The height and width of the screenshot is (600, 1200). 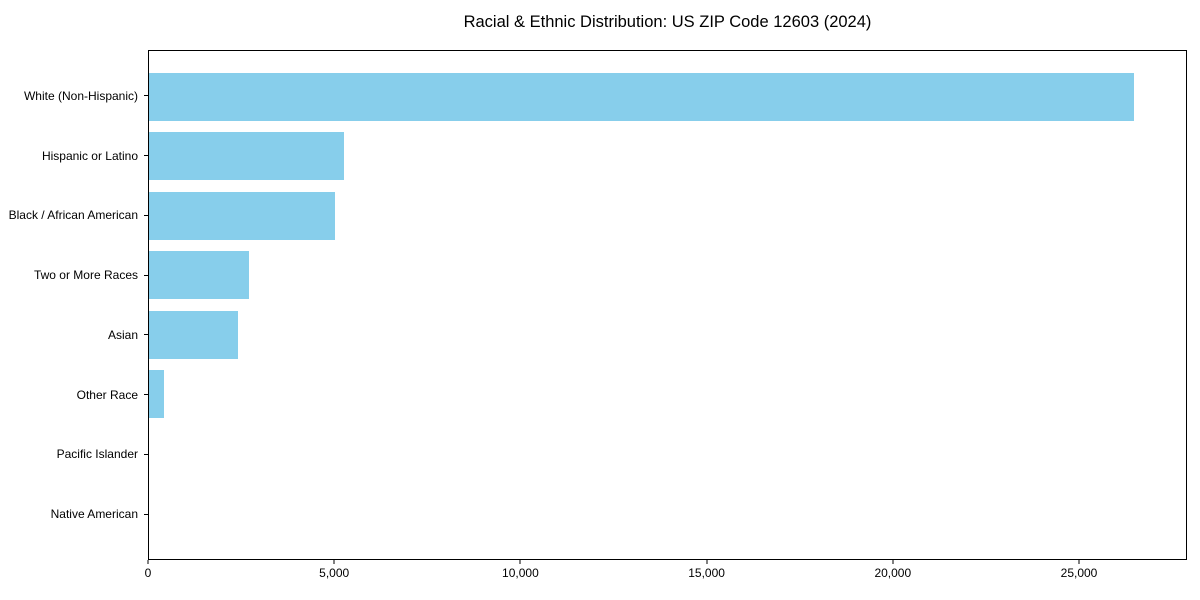 What do you see at coordinates (1079, 573) in the screenshot?
I see `x-tick-label: 25,000` at bounding box center [1079, 573].